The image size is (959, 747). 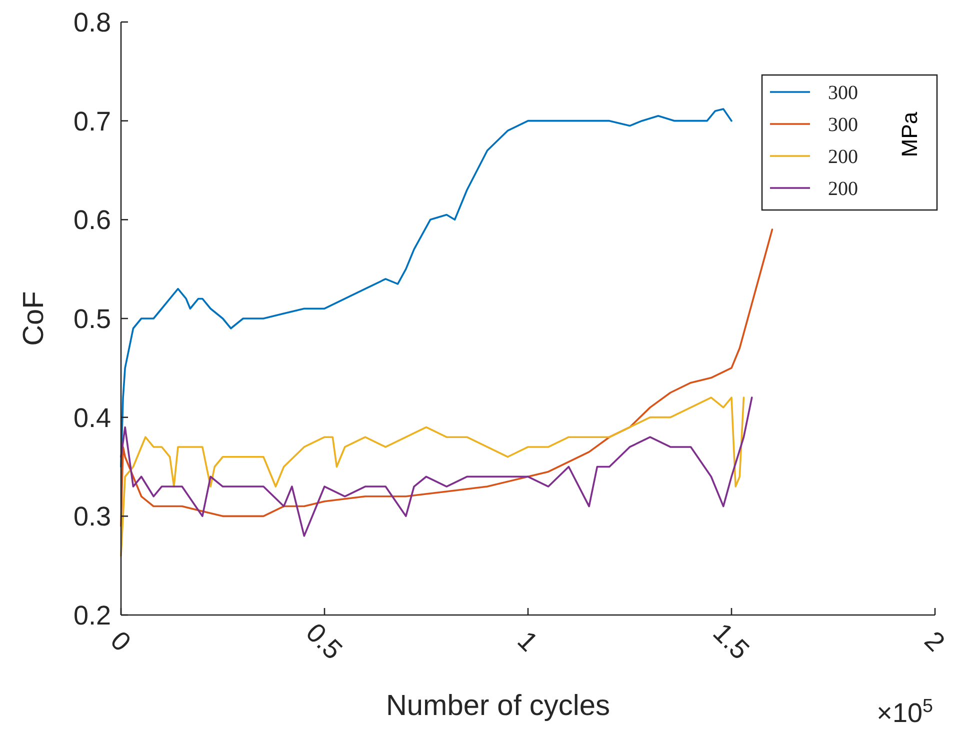 I want to click on x-tick-label: 1, so click(x=528, y=641).